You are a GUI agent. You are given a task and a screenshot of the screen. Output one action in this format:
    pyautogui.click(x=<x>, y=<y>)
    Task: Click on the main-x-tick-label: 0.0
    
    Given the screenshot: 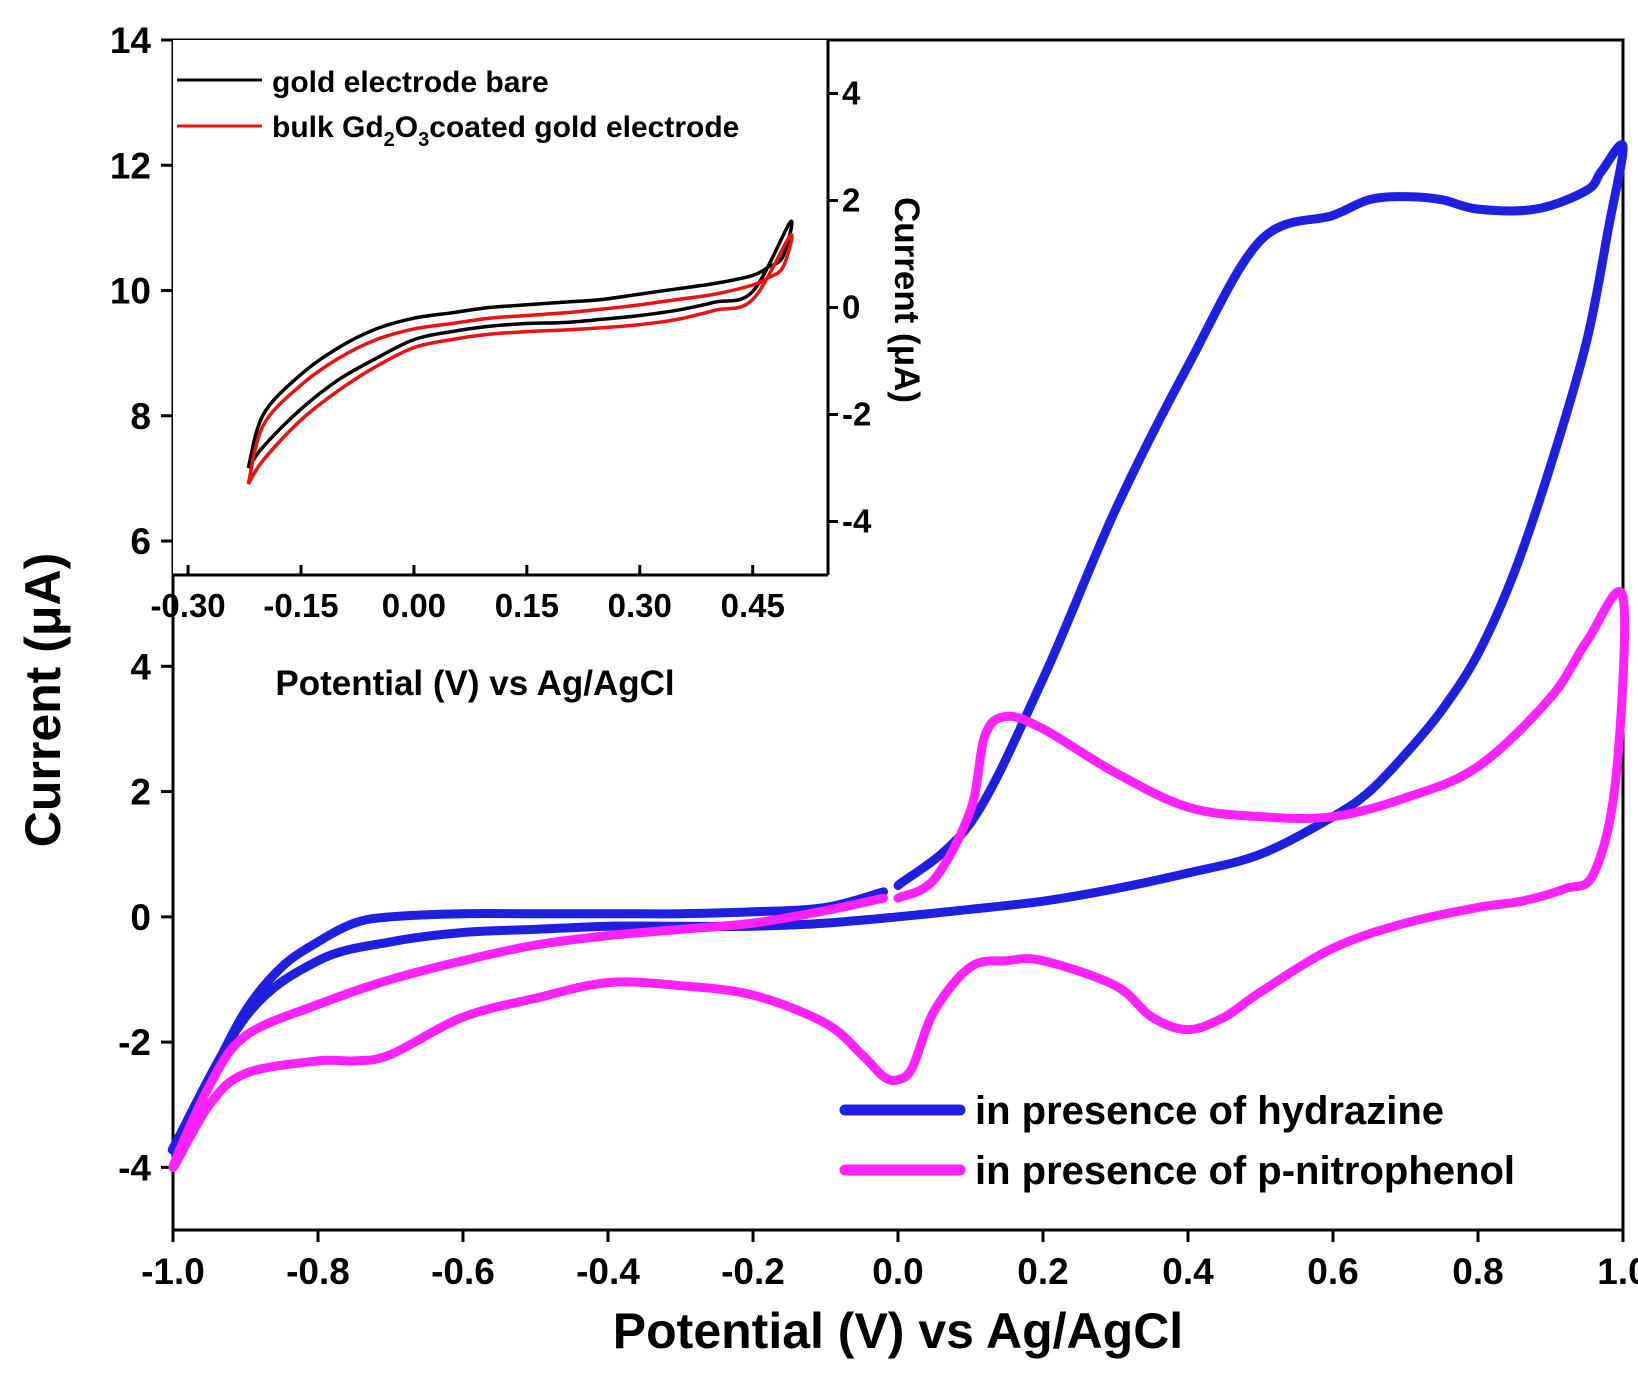 What is the action you would take?
    pyautogui.click(x=897, y=1271)
    